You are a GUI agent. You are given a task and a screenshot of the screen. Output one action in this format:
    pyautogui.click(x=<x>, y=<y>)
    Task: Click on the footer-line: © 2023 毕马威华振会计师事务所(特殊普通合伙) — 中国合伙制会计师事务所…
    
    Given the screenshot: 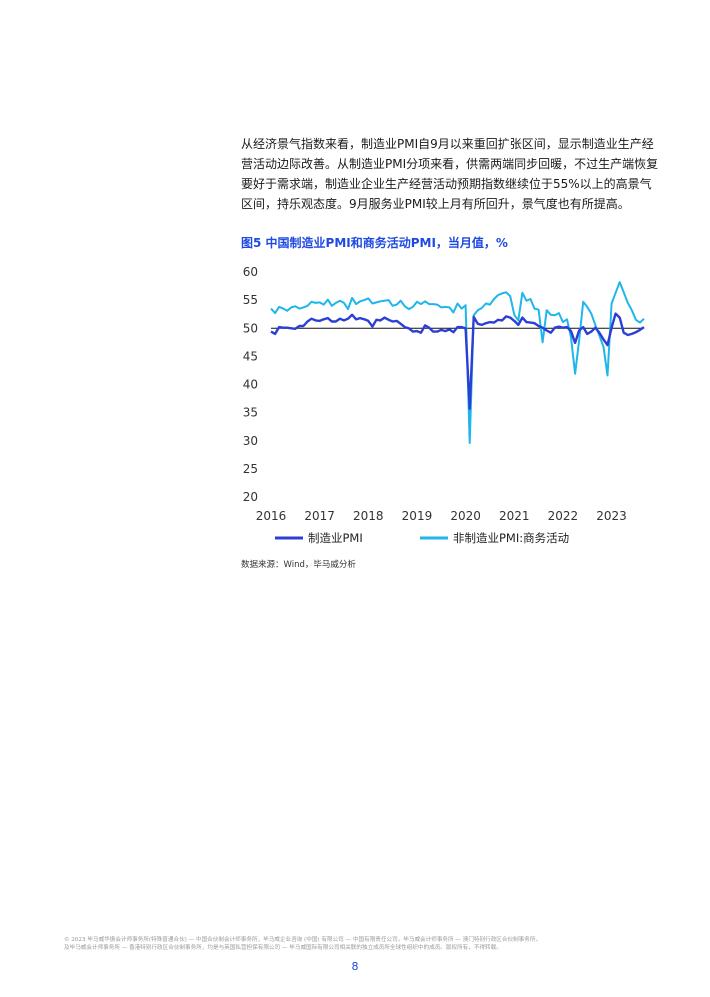 What is the action you would take?
    pyautogui.click(x=303, y=940)
    